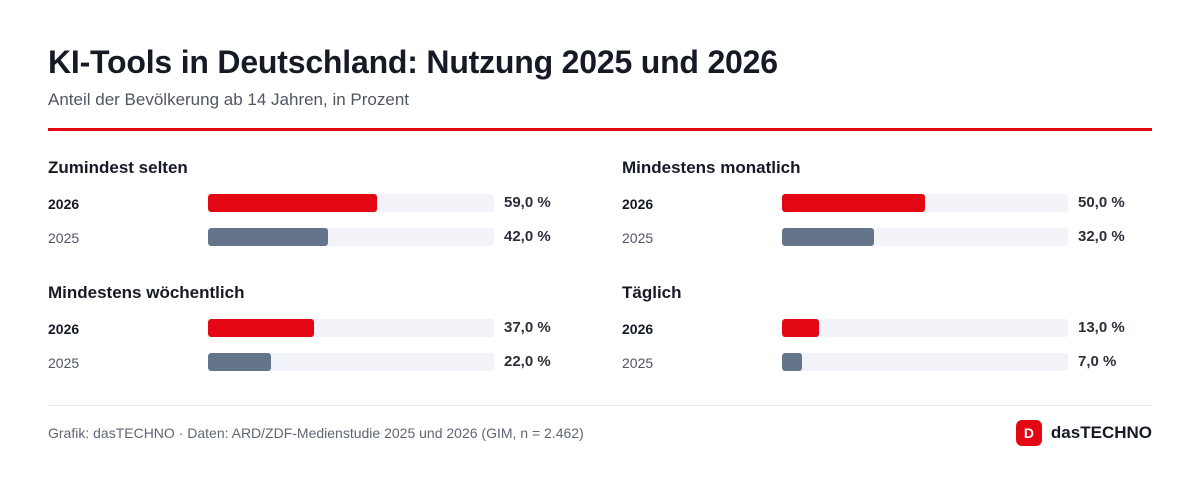  I want to click on bar-row-2026: 2026 50,0 %, so click(875, 204).